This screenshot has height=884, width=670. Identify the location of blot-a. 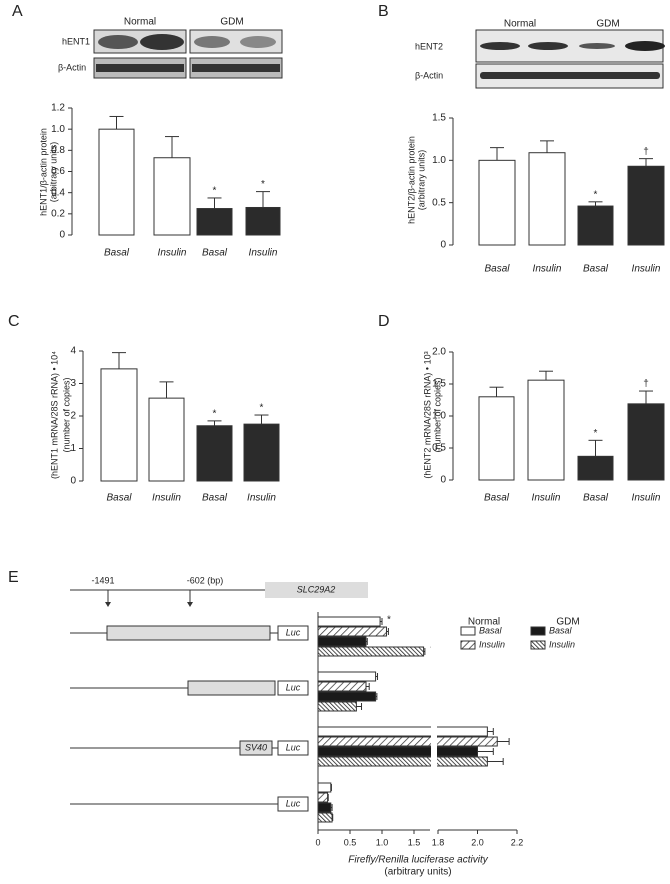
(188, 54).